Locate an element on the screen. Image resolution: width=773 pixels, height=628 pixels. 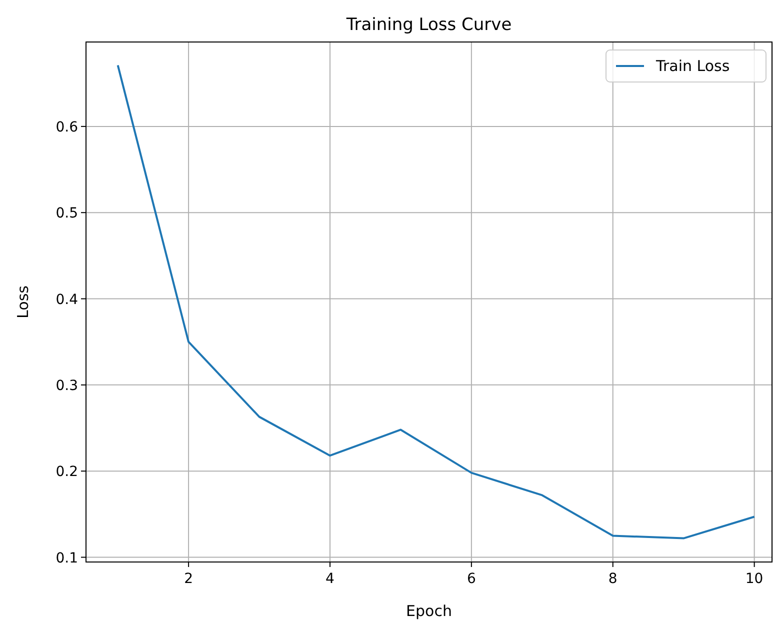
x-axis-title: Epoch is located at coordinates (429, 611).